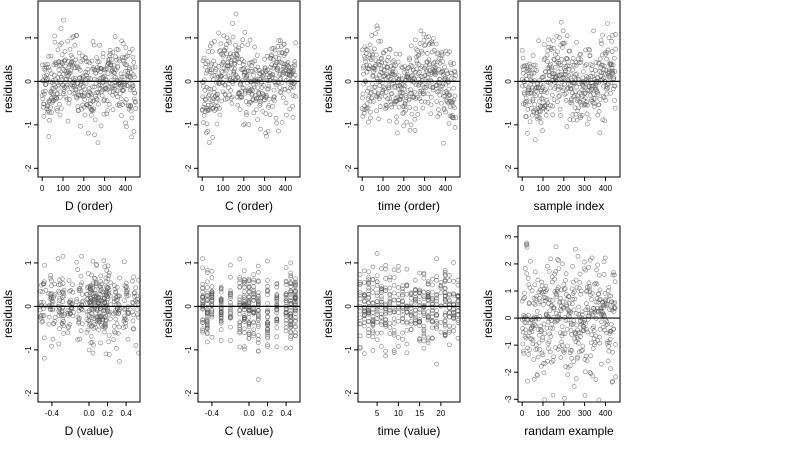  I want to click on y-tick-label: -2, so click(508, 168).